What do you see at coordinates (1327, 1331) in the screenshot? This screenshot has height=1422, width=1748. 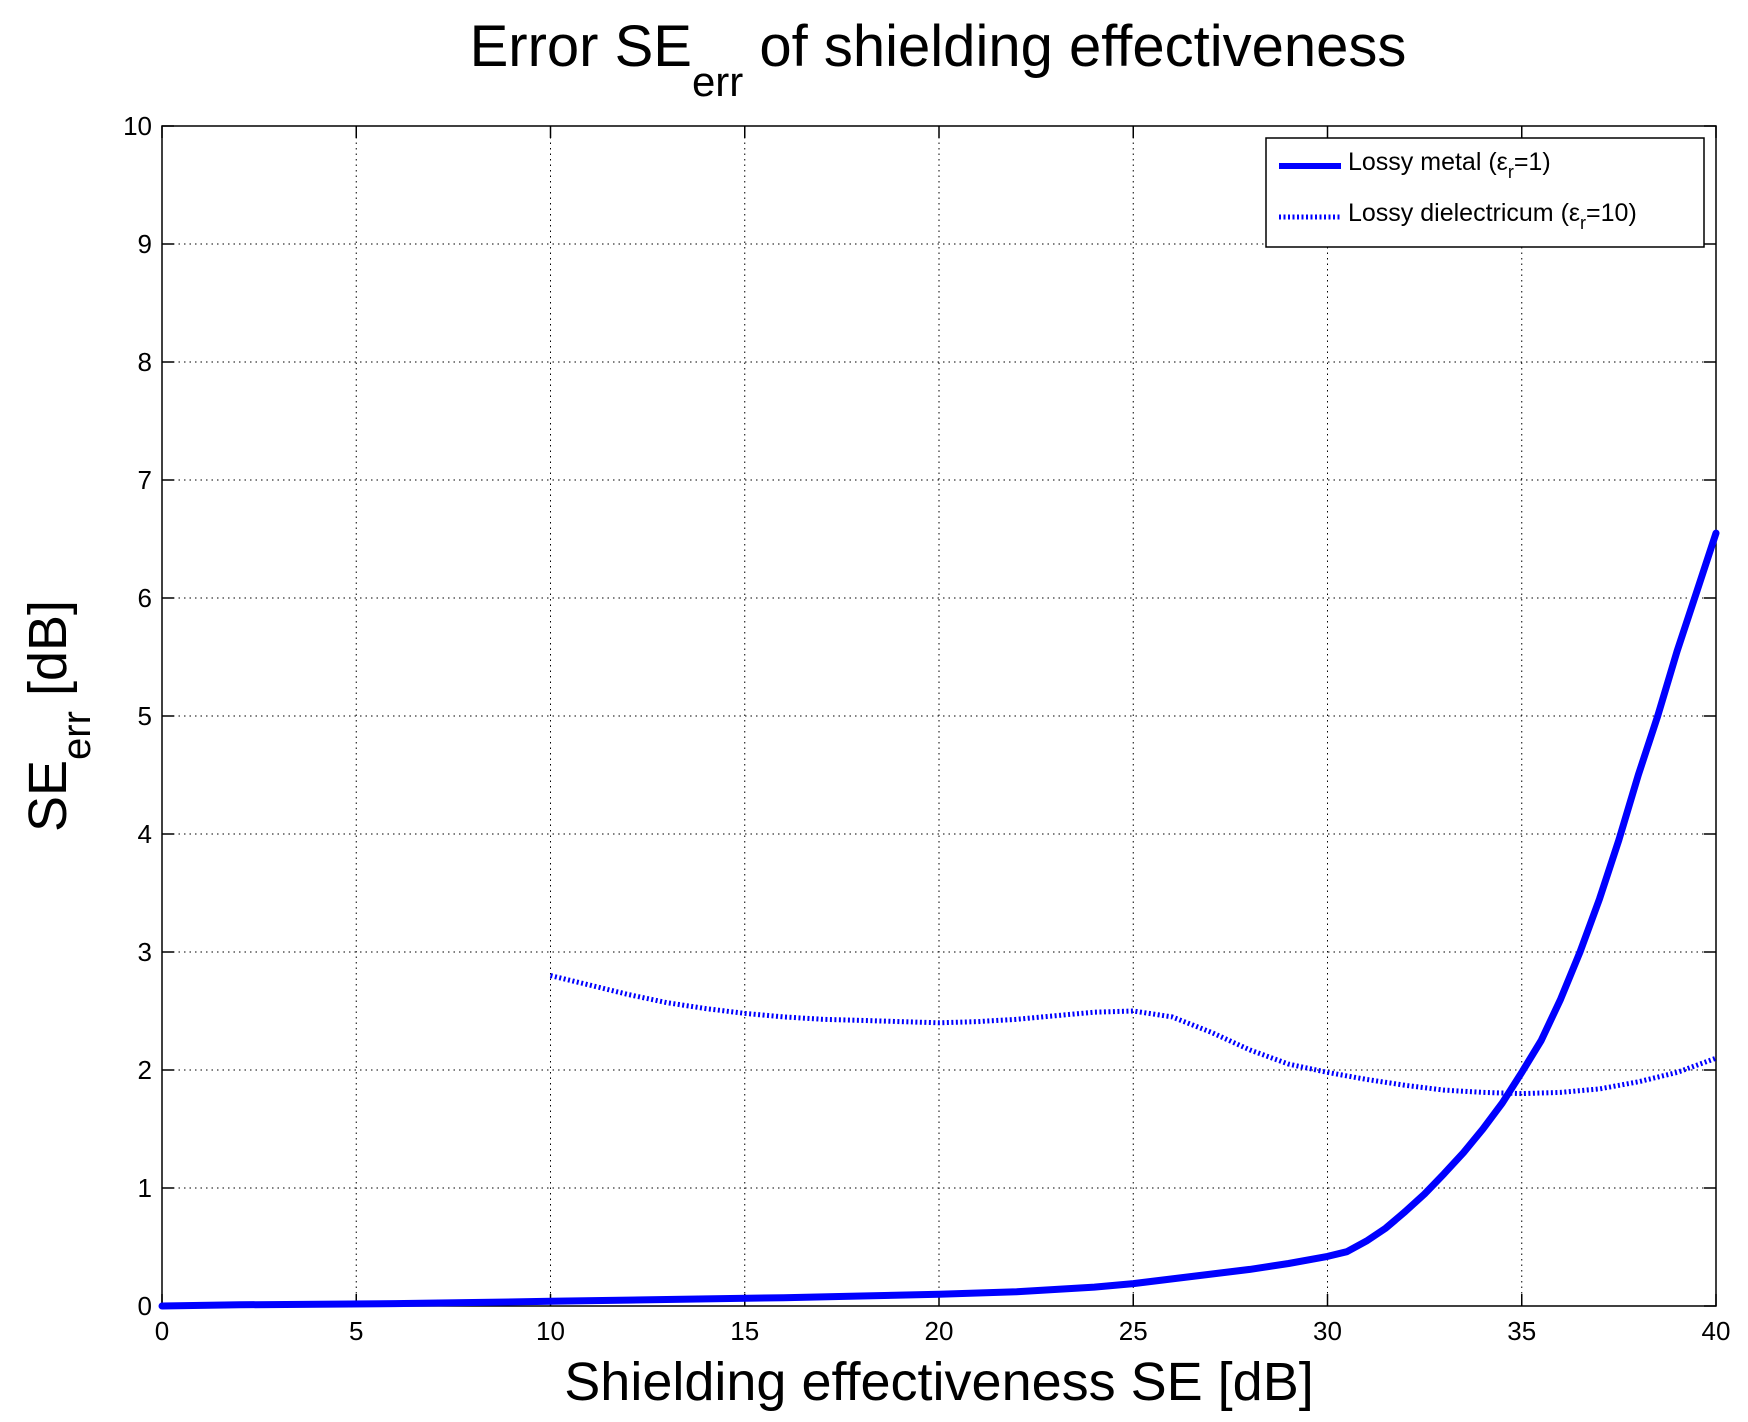 I see `x-tick-label: 30` at bounding box center [1327, 1331].